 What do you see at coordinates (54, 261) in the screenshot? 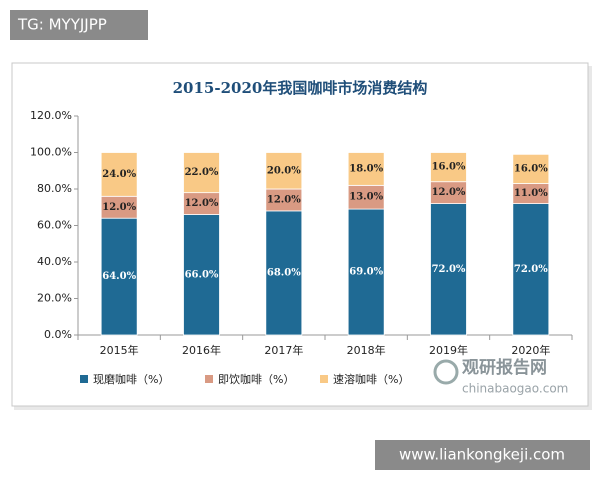
I see `y-tick-label: 40.0%` at bounding box center [54, 261].